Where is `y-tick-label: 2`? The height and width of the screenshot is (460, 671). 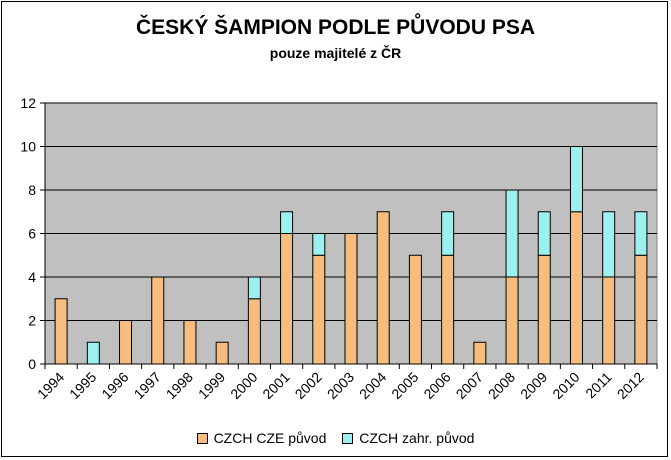
y-tick-label: 2 is located at coordinates (32, 321).